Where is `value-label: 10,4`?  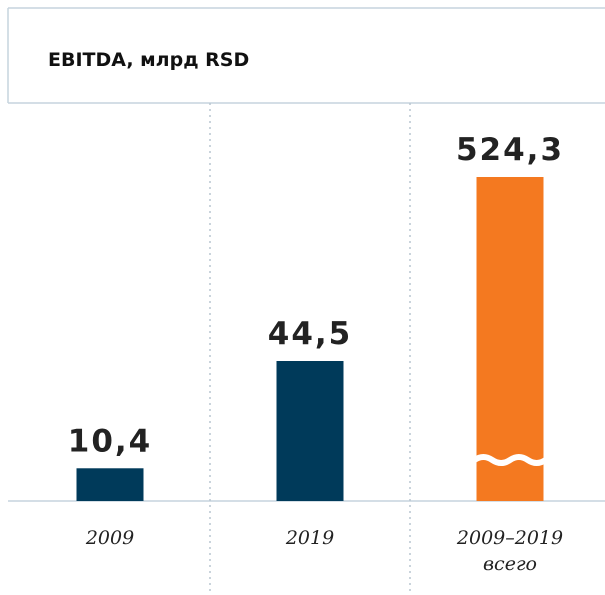 value-label: 10,4 is located at coordinates (110, 441).